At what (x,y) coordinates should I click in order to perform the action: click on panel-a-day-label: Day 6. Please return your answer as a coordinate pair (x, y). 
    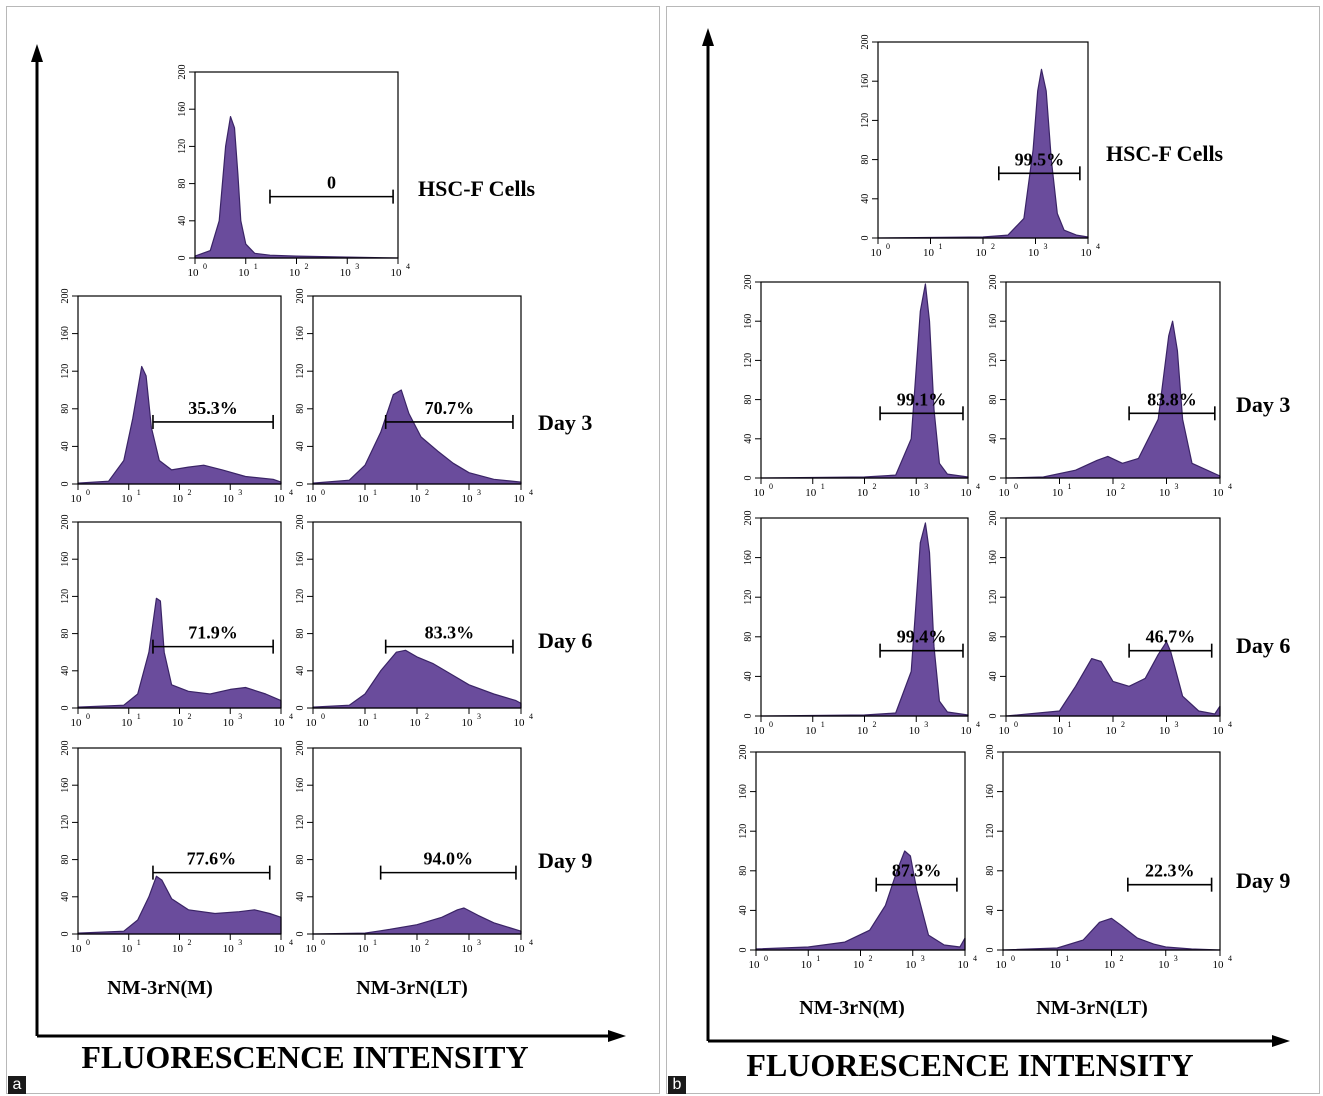
    Looking at the image, I should click on (565, 640).